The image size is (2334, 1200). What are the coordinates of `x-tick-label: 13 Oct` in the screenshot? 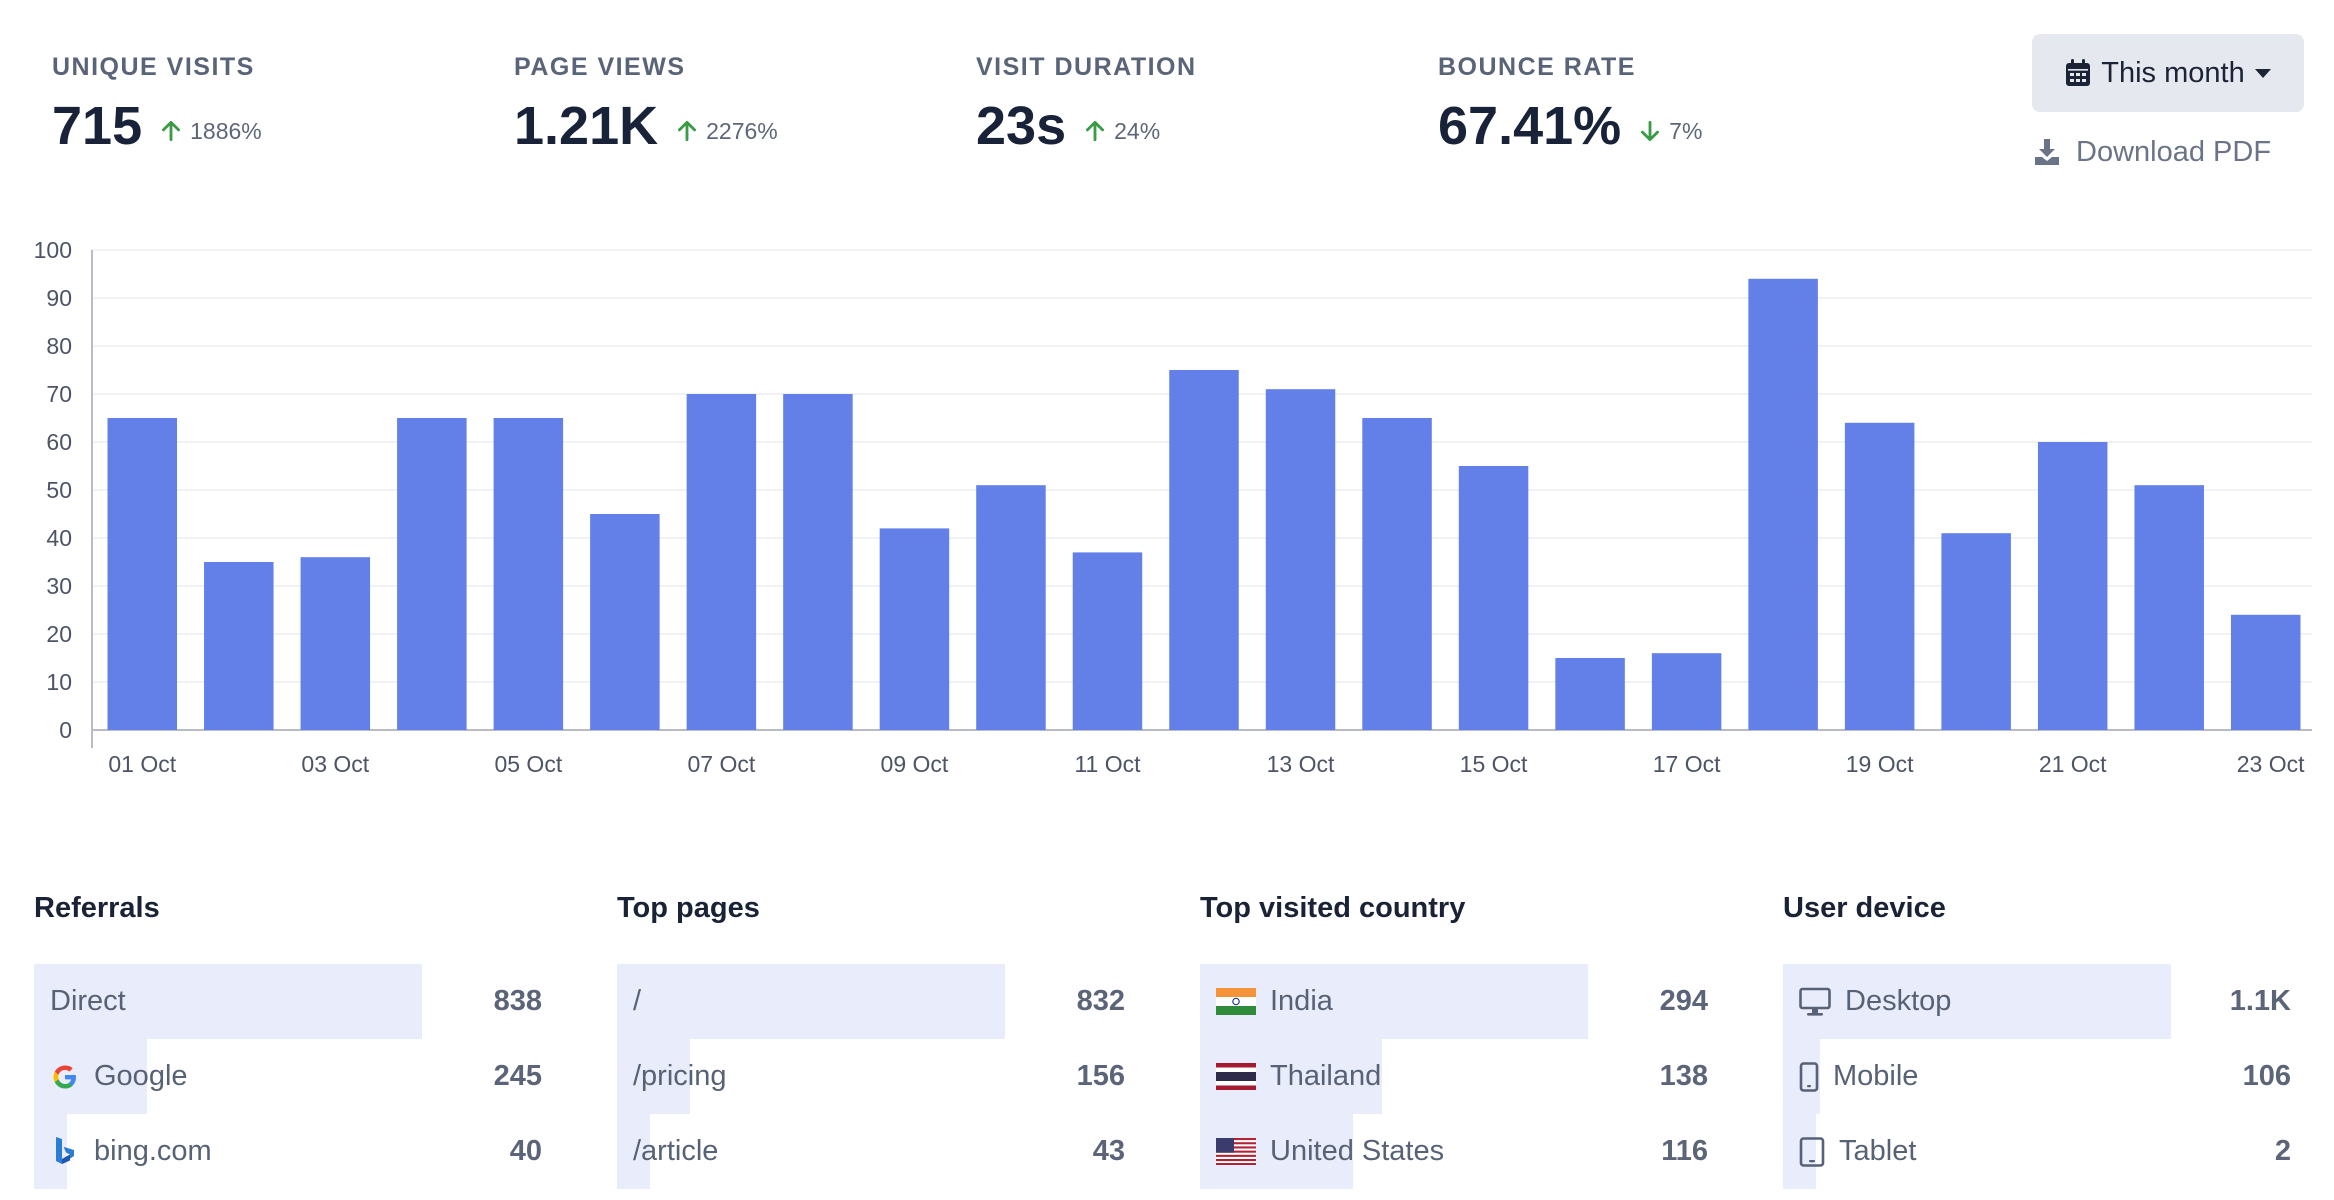 It's located at (1301, 764).